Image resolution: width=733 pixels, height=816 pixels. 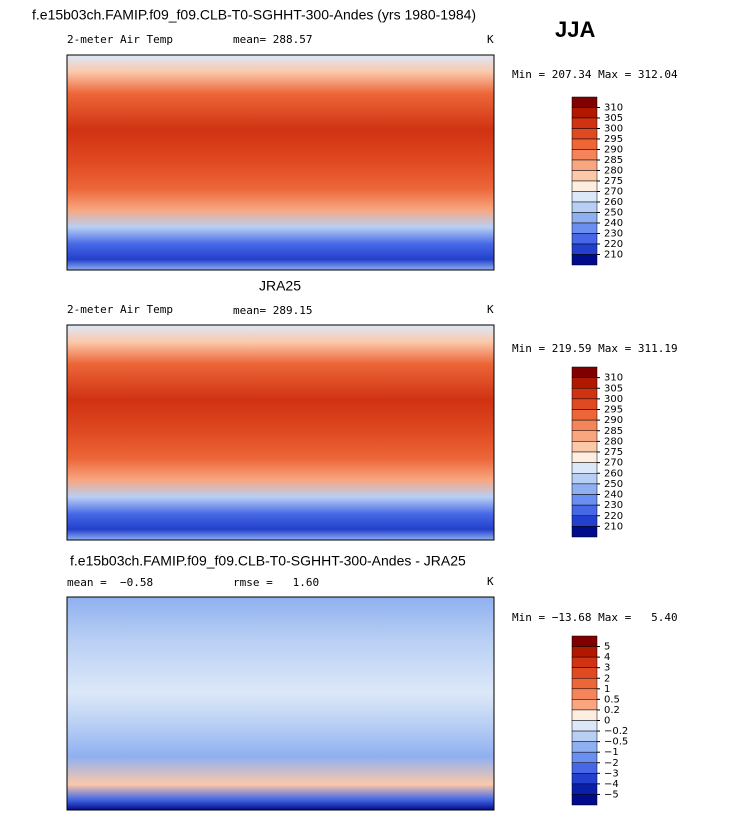 What do you see at coordinates (607, 678) in the screenshot?
I see `colorbar-label: 2` at bounding box center [607, 678].